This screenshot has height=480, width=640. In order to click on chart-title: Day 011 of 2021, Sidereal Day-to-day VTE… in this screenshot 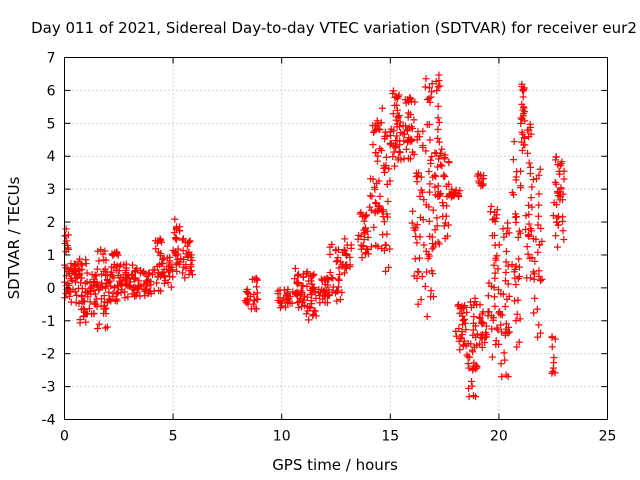, I will do `click(334, 28)`.